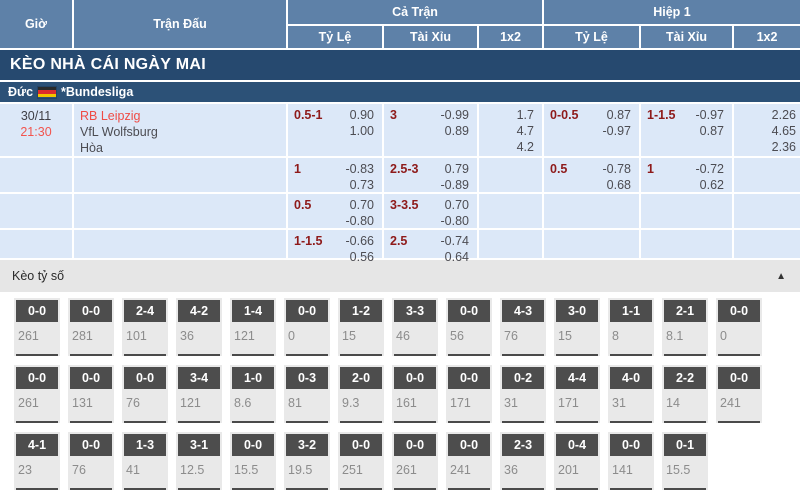 The height and width of the screenshot is (500, 800). What do you see at coordinates (199, 461) in the screenshot?
I see `score-tile: 3-1 12.5` at bounding box center [199, 461].